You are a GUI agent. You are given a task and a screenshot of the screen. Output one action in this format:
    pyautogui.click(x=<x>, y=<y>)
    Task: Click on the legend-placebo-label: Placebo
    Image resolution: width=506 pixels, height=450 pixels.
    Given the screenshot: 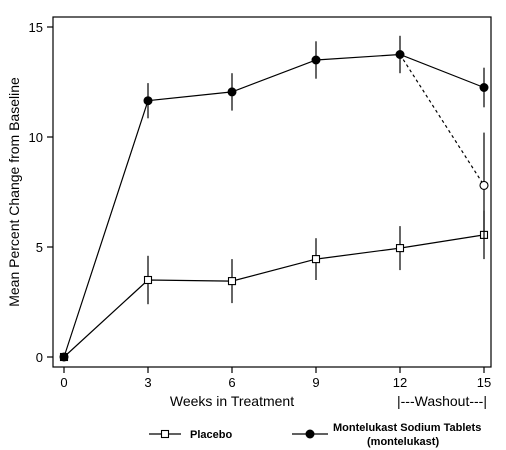 What is the action you would take?
    pyautogui.click(x=211, y=435)
    